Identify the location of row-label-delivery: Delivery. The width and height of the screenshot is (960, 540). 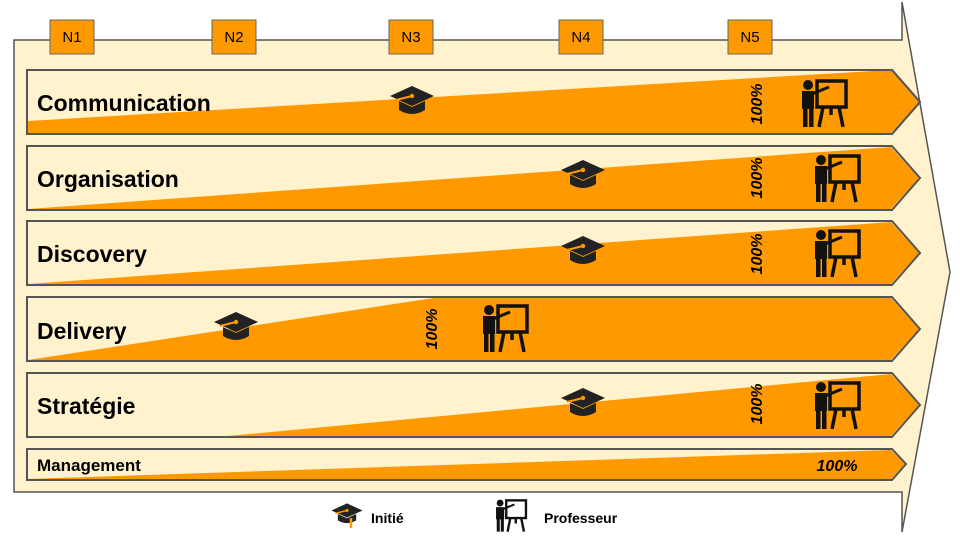
(82, 331).